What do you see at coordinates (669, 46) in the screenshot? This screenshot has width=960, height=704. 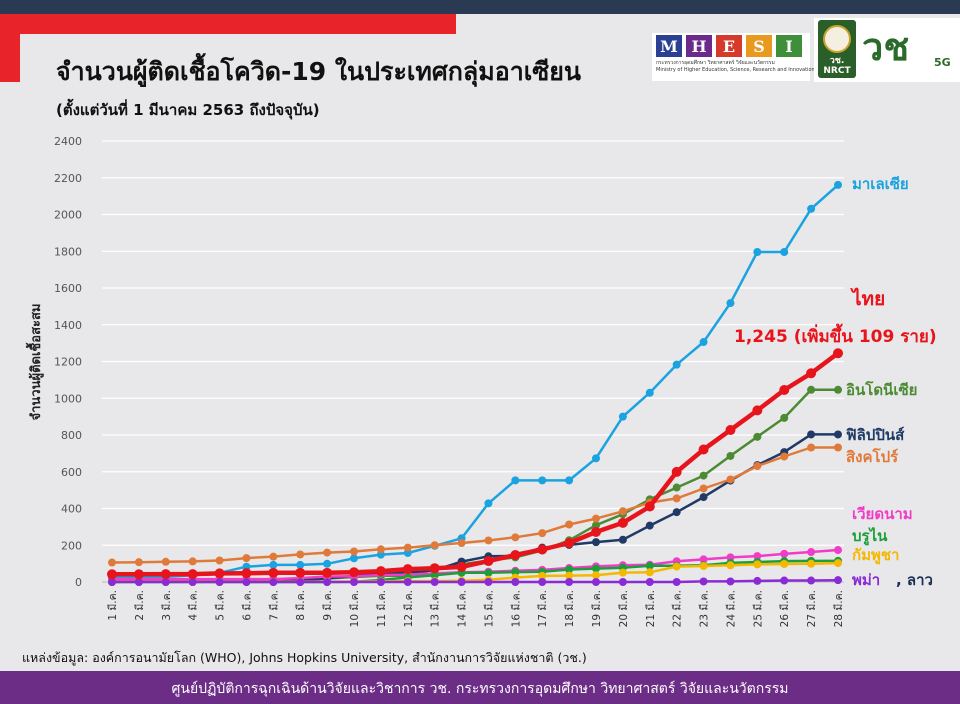 I see `mhesi-letter: M` at bounding box center [669, 46].